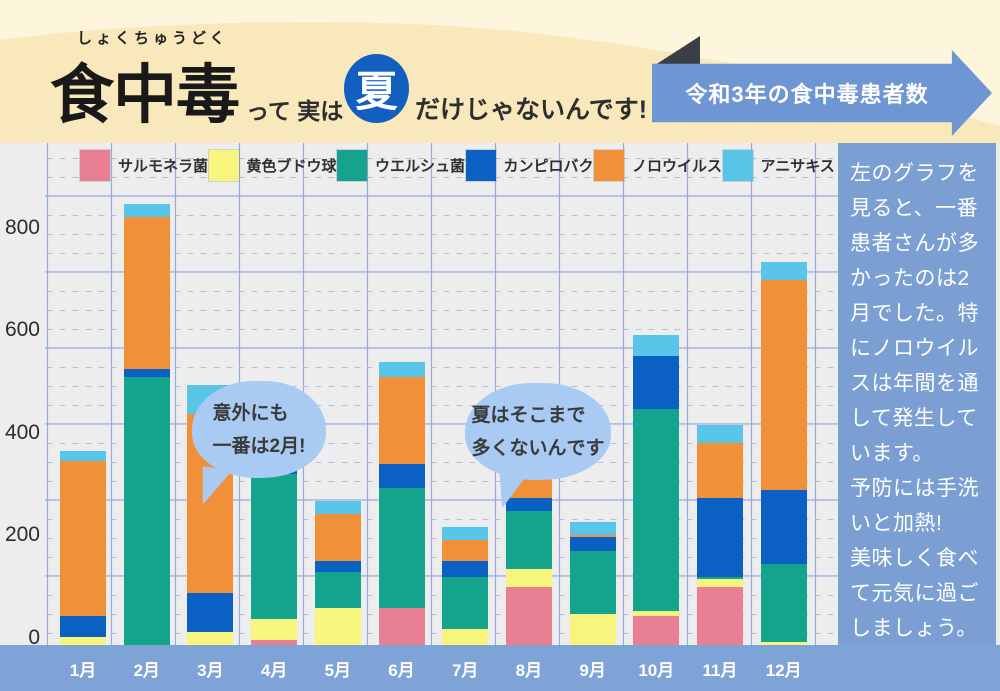  Describe the element at coordinates (720, 670) in the screenshot. I see `x-axis-label: 11月` at that location.